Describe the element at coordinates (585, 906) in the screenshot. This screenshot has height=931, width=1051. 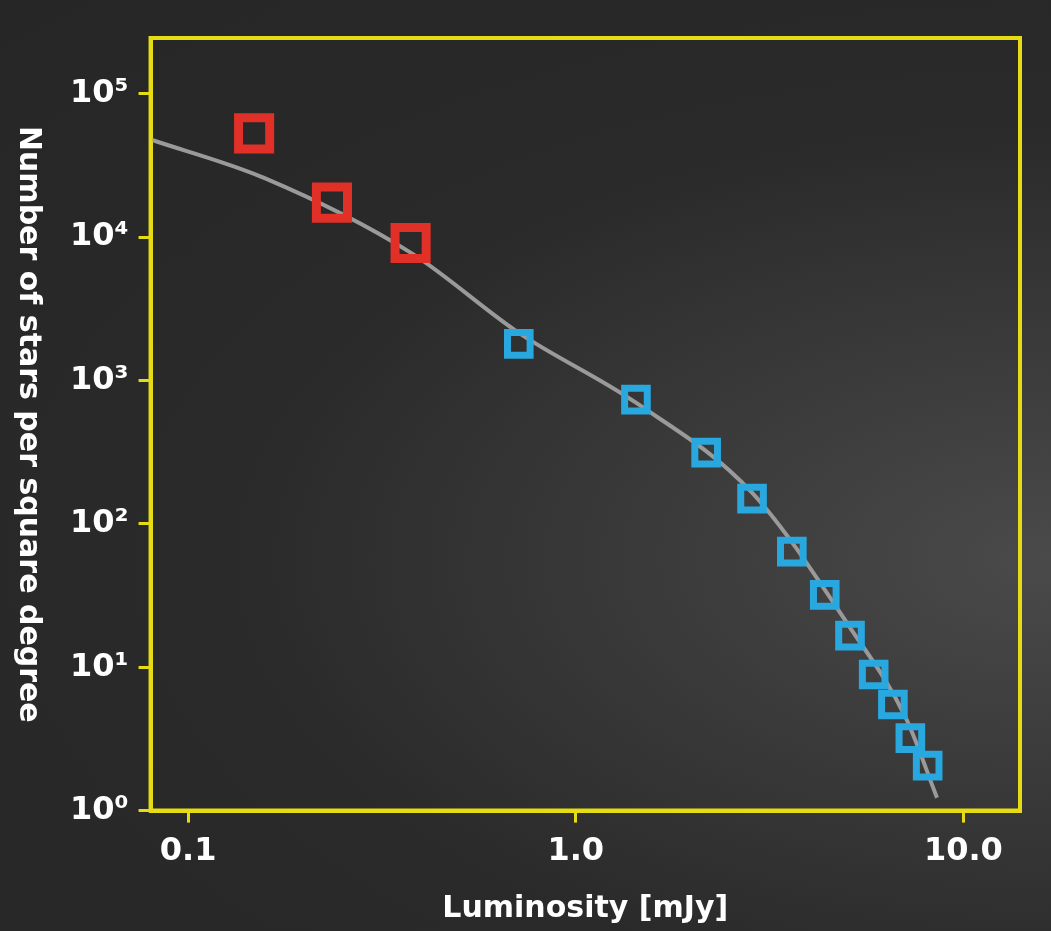
I see `x-axis-title: Luminosity [mJy]` at that location.